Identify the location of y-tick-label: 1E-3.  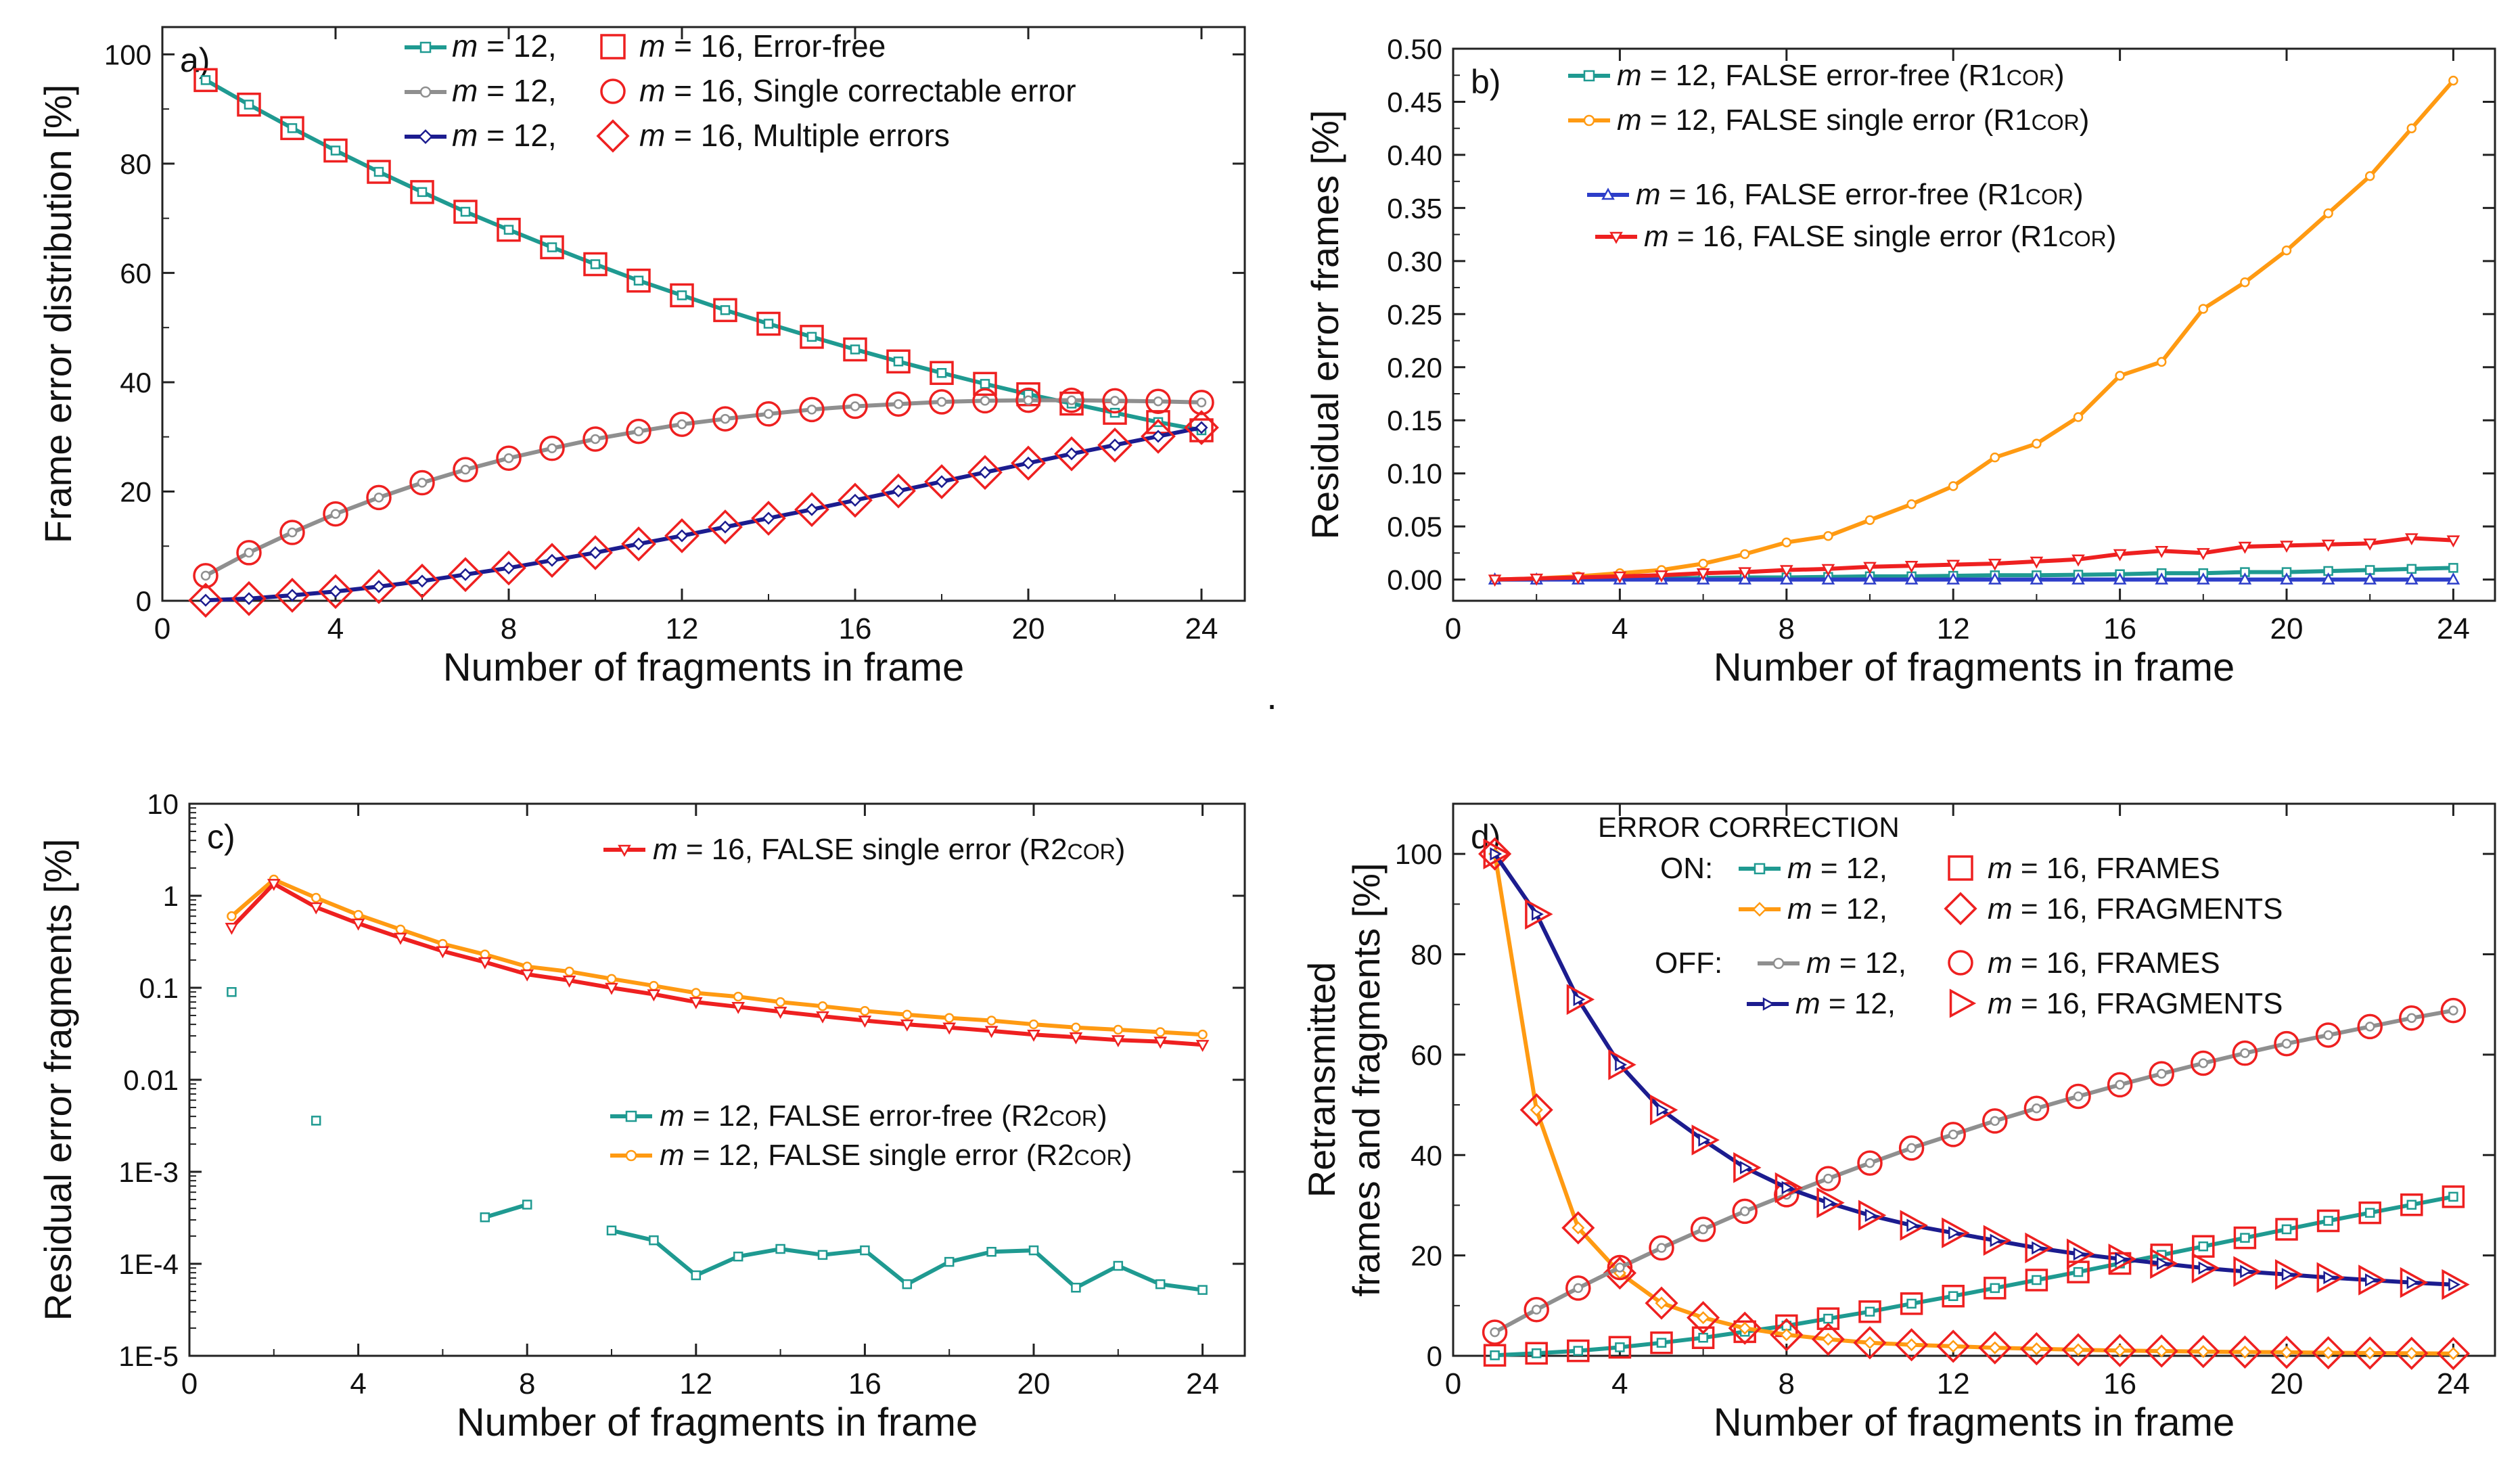
(149, 1172).